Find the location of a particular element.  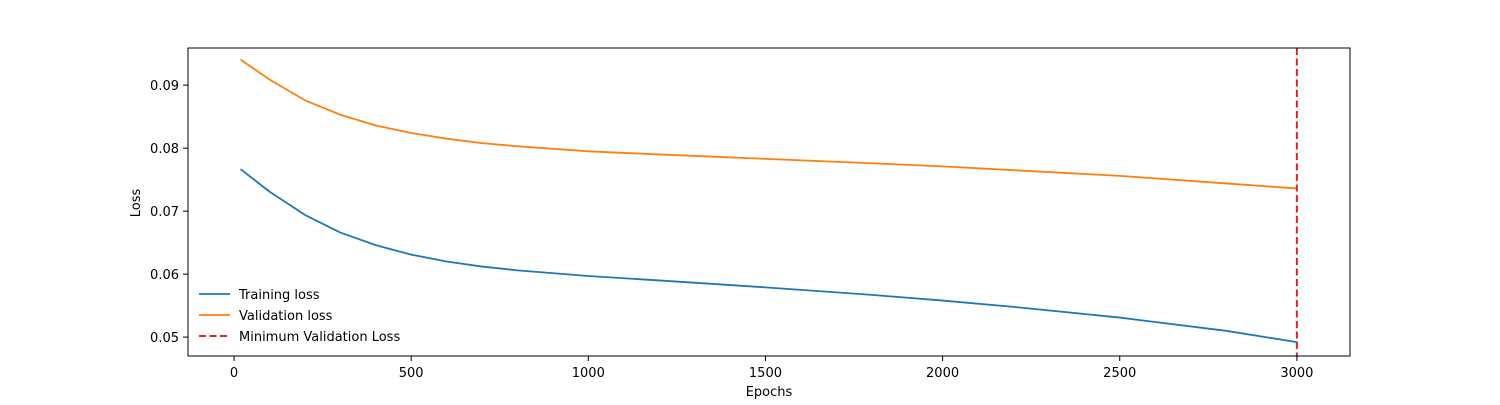

x-tick-label: 500 is located at coordinates (411, 373).